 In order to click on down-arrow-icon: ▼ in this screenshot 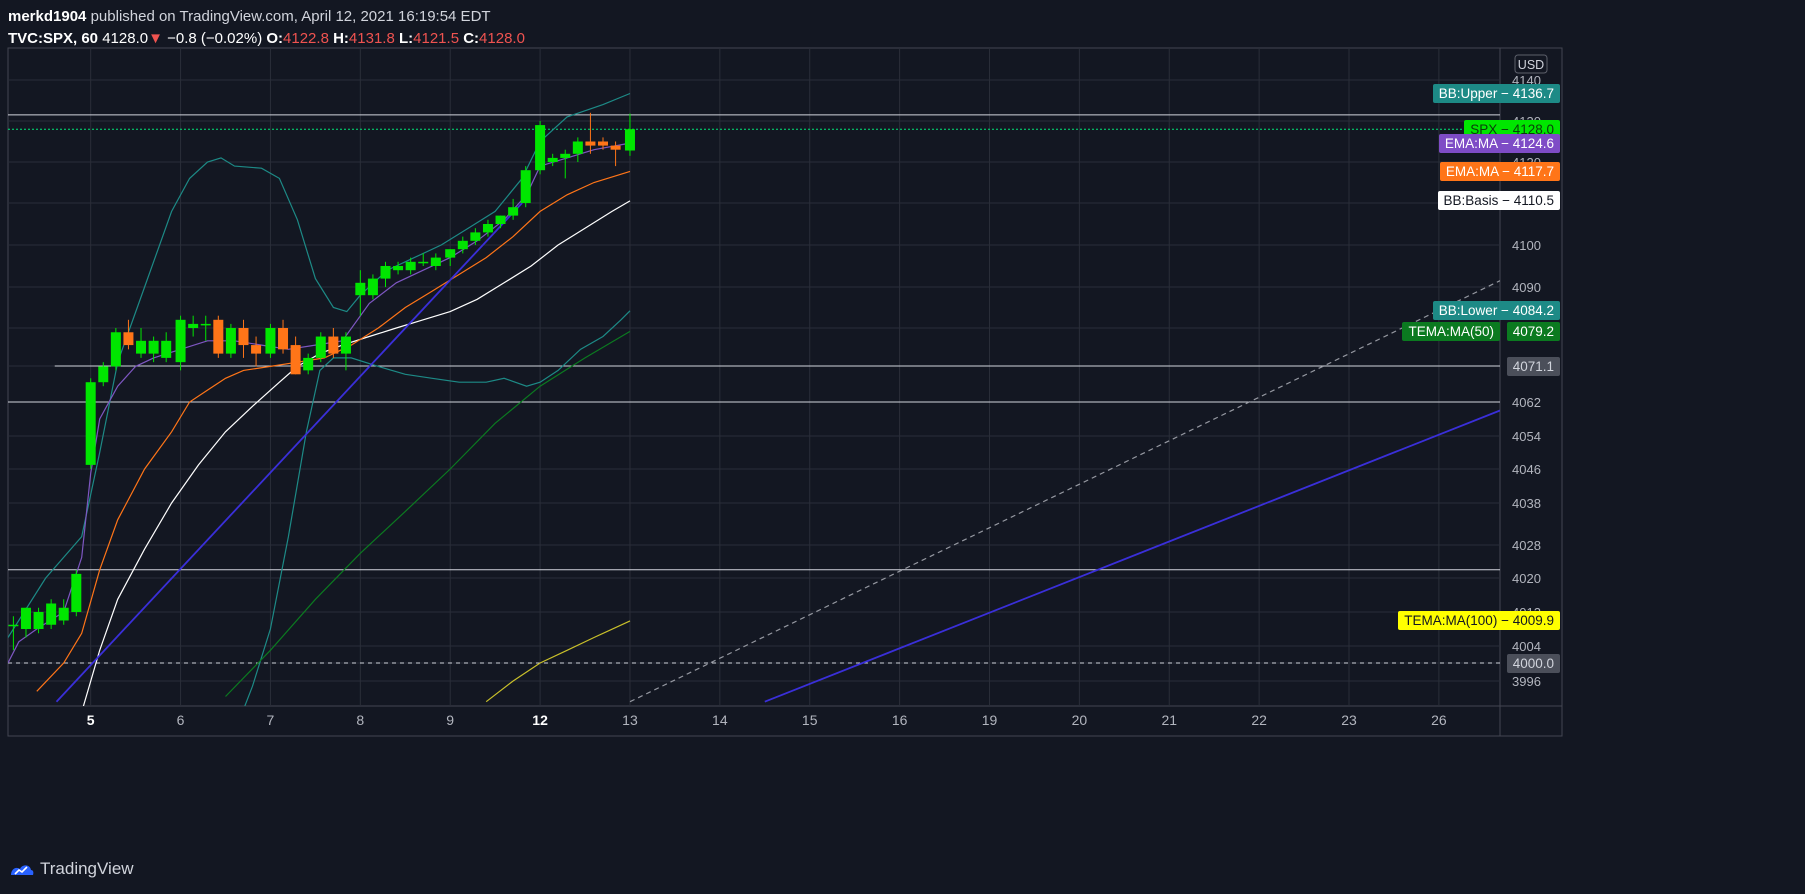, I will do `click(155, 38)`.